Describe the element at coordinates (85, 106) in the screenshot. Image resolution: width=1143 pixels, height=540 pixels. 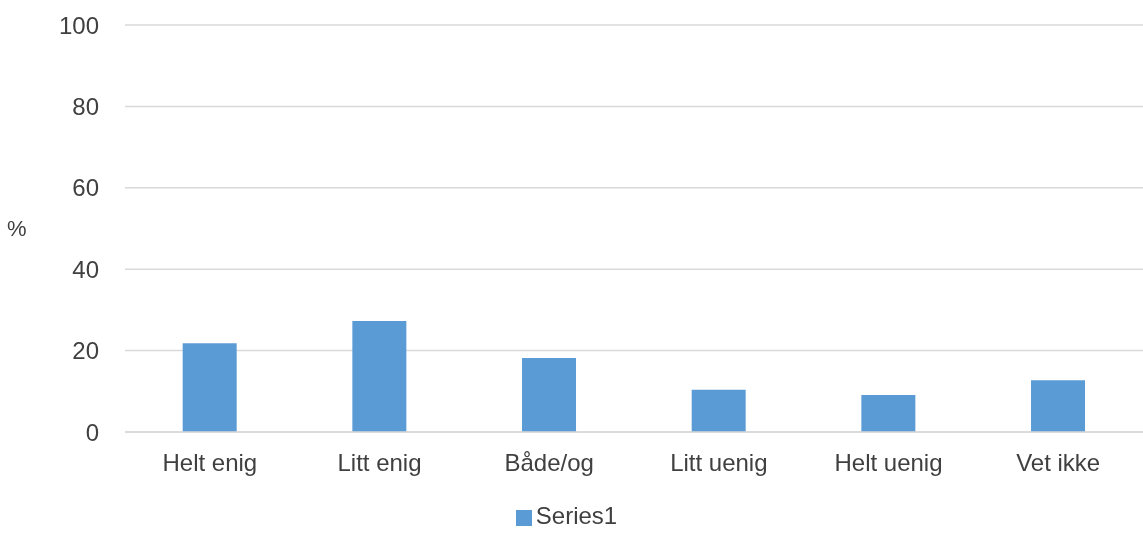
I see `y-tick-label: 80` at that location.